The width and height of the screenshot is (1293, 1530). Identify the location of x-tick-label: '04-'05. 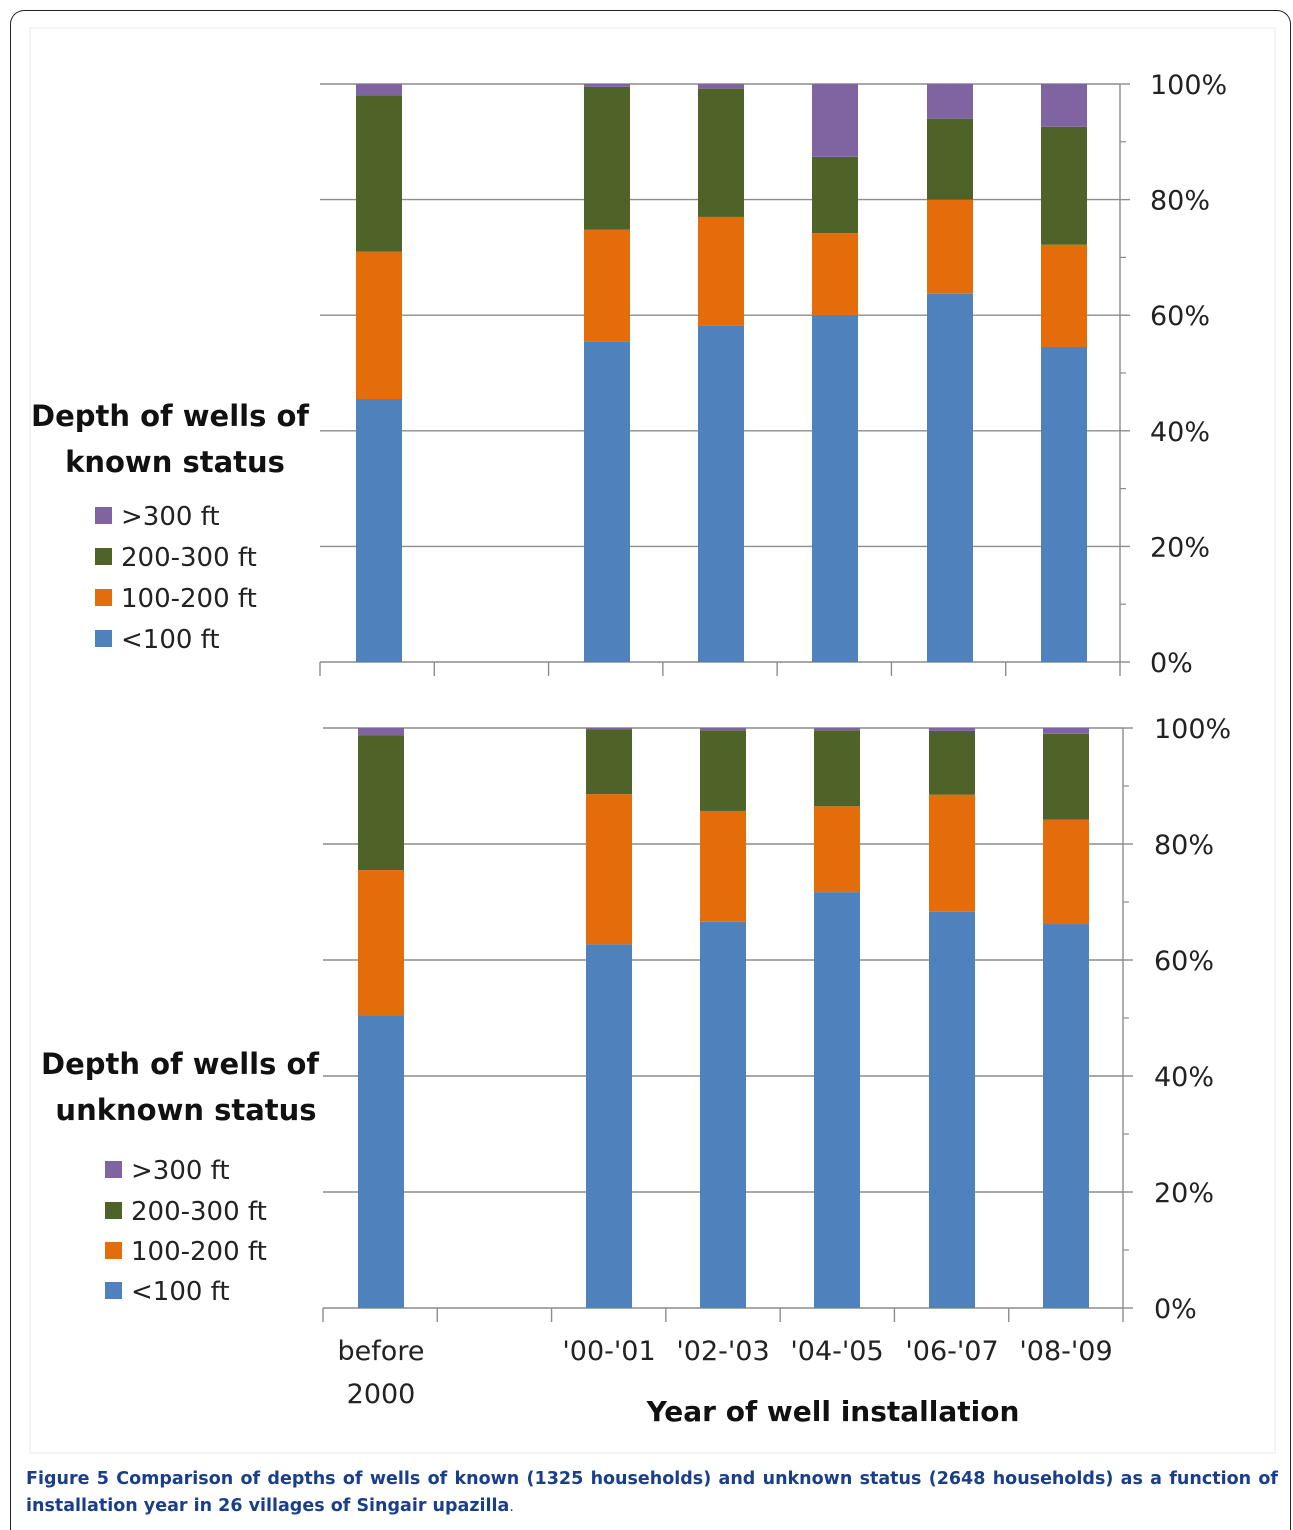
(836, 1351).